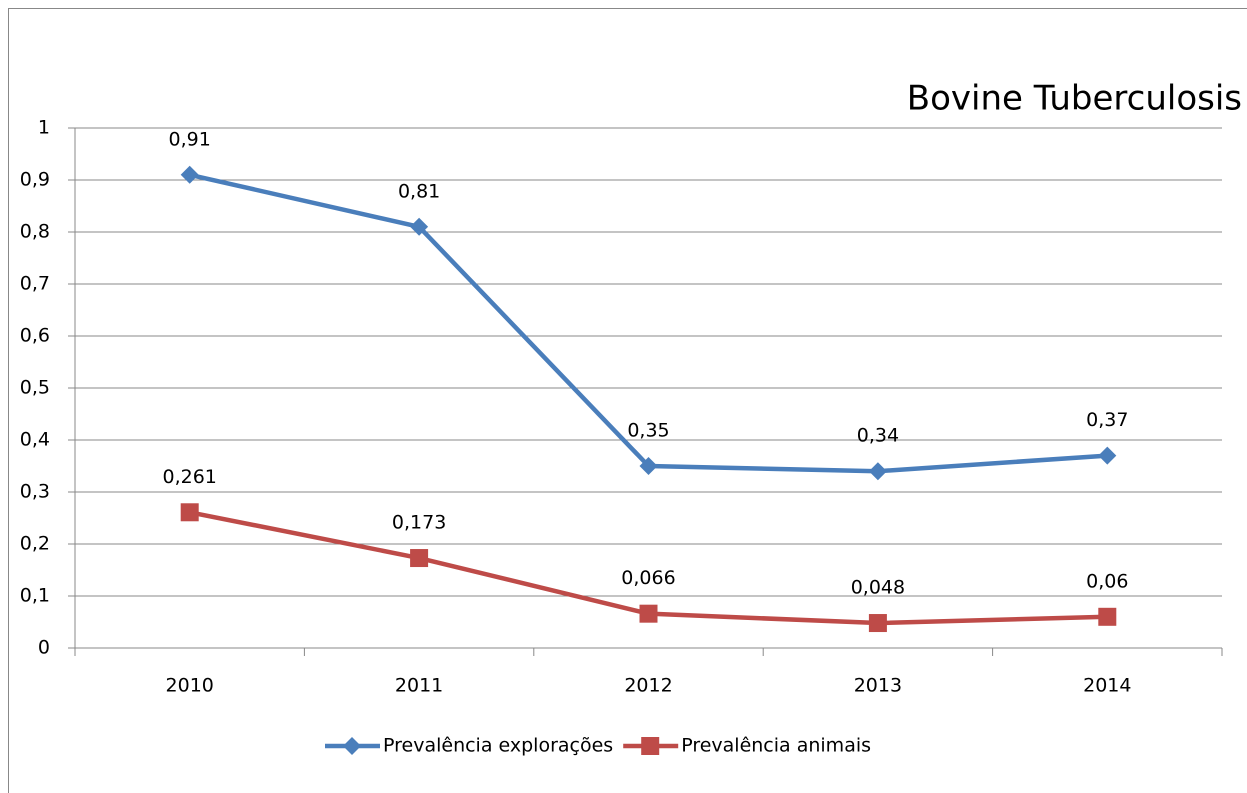  Describe the element at coordinates (419, 523) in the screenshot. I see `data-label: 0,173` at that location.